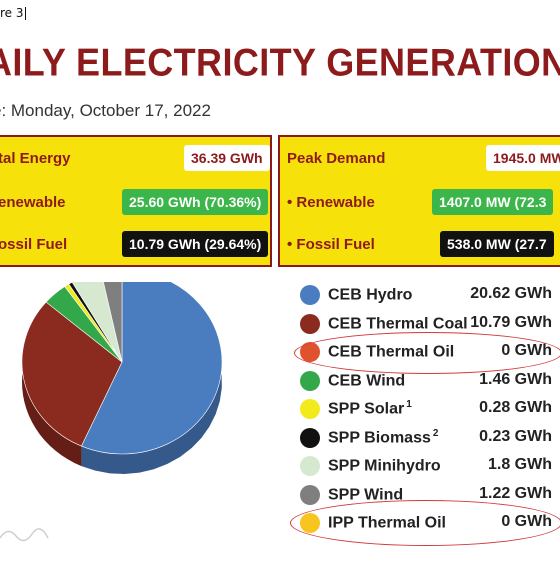 The height and width of the screenshot is (567, 560). I want to click on summary-row-renewable-mw: • Renewable 1407.0 MW (72.3, so click(420, 203).